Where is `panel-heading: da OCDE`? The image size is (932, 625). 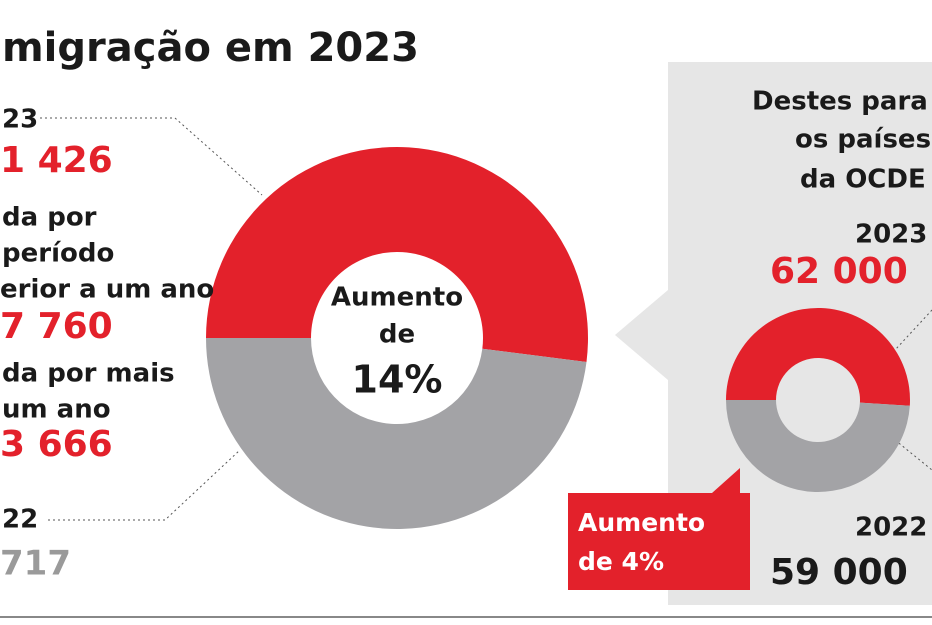 panel-heading: da OCDE is located at coordinates (863, 180).